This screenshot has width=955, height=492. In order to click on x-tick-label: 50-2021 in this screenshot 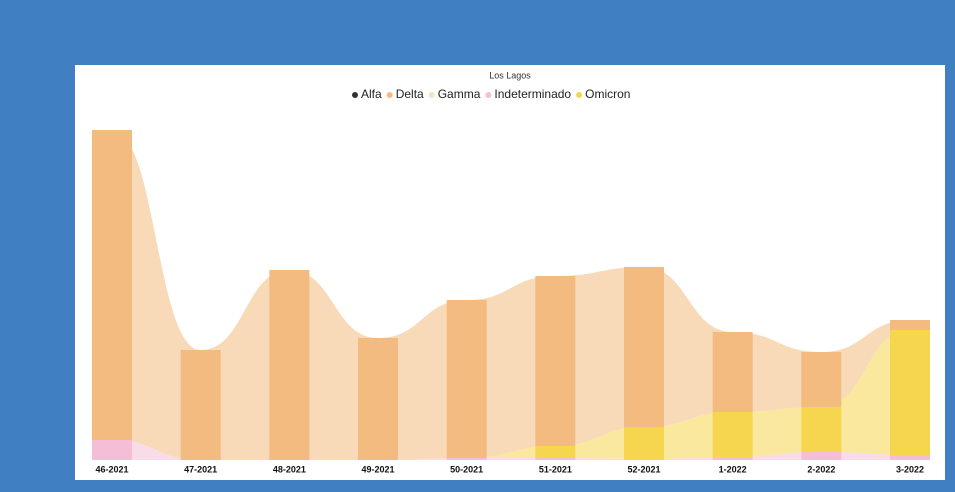, I will do `click(466, 469)`.